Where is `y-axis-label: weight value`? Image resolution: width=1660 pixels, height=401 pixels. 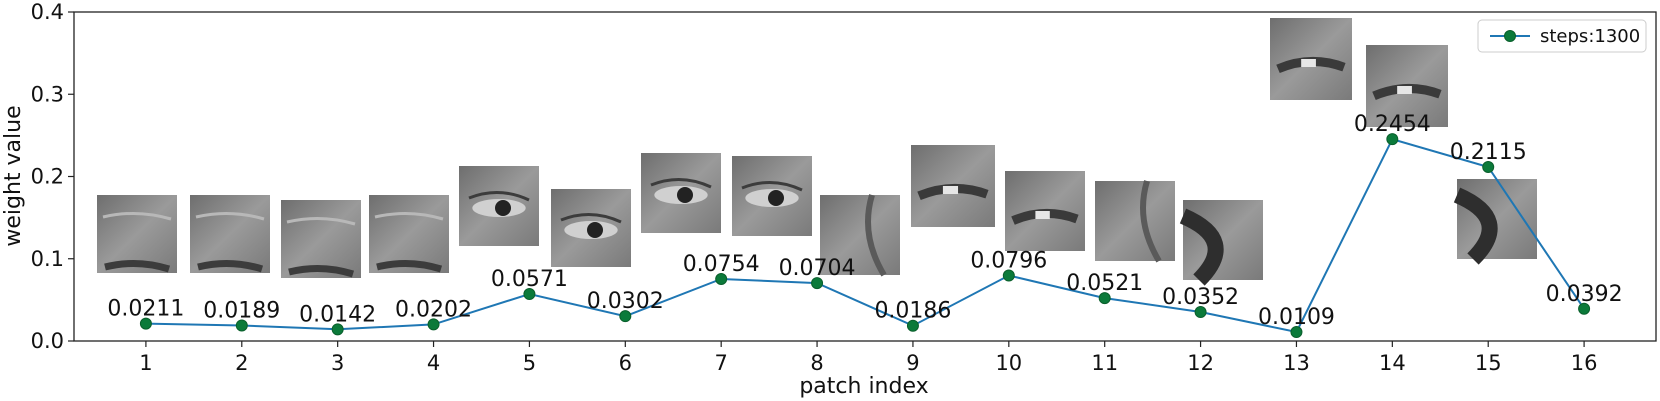 y-axis-label: weight value is located at coordinates (13, 175).